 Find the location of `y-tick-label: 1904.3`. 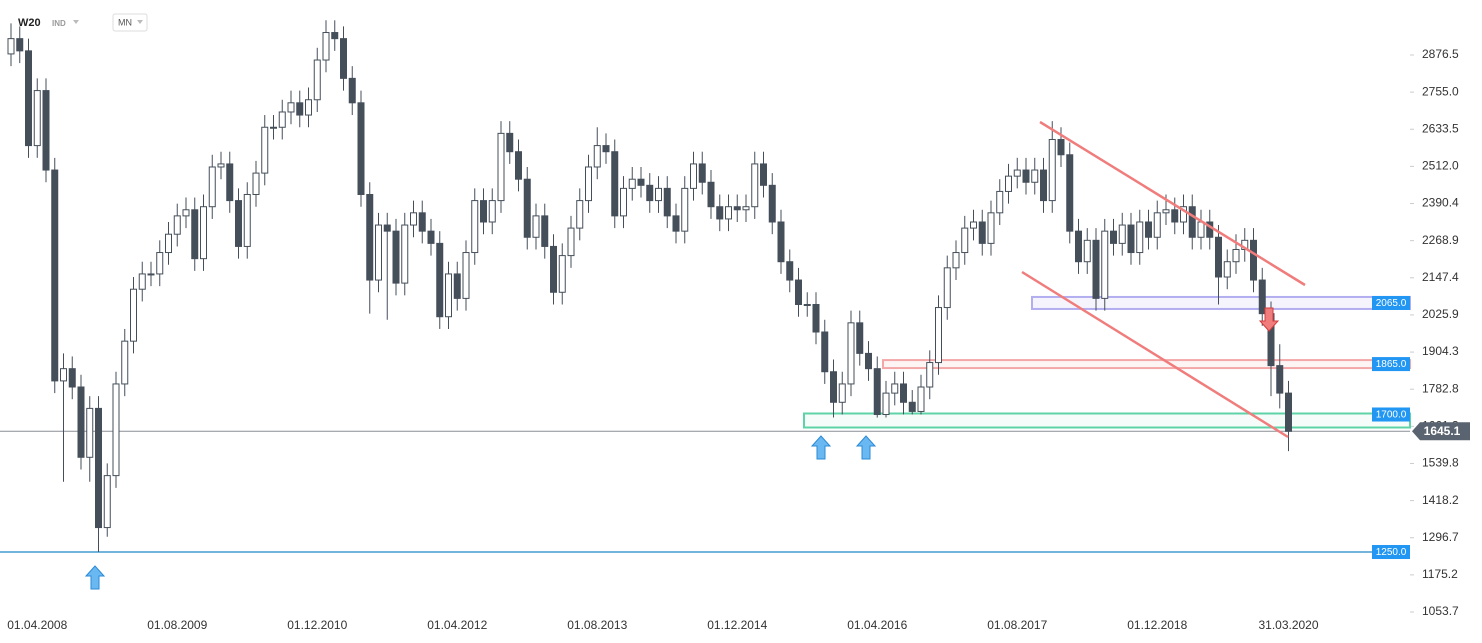

y-tick-label: 1904.3 is located at coordinates (1440, 351).